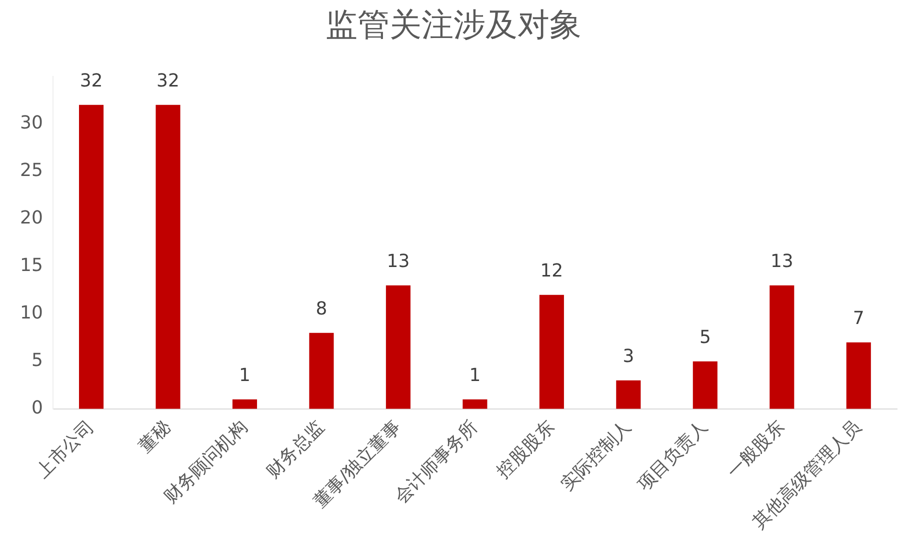 Image resolution: width=907 pixels, height=542 pixels. What do you see at coordinates (673, 456) in the screenshot?
I see `x-tick-label: 项目负责人` at bounding box center [673, 456].